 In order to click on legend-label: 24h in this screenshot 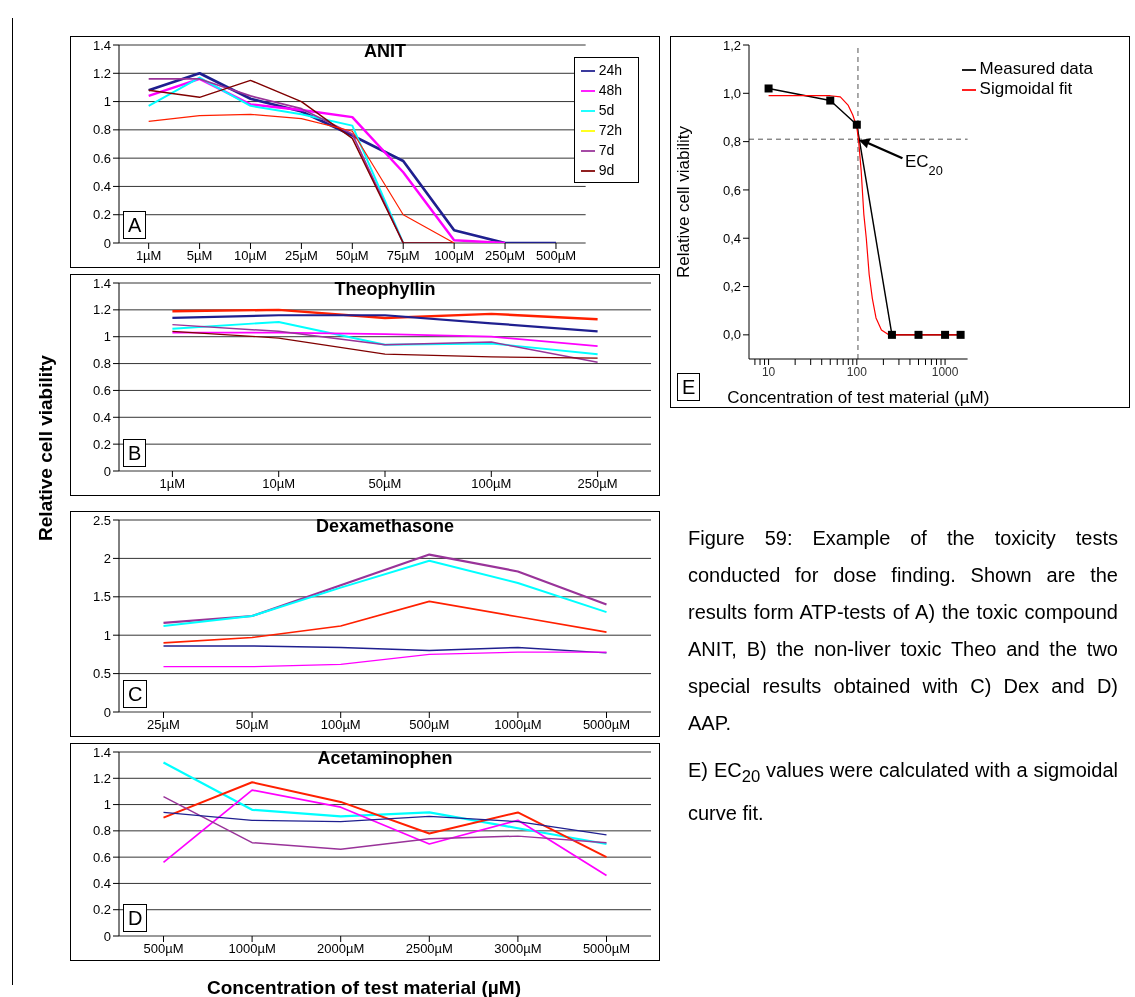, I will do `click(610, 70)`.